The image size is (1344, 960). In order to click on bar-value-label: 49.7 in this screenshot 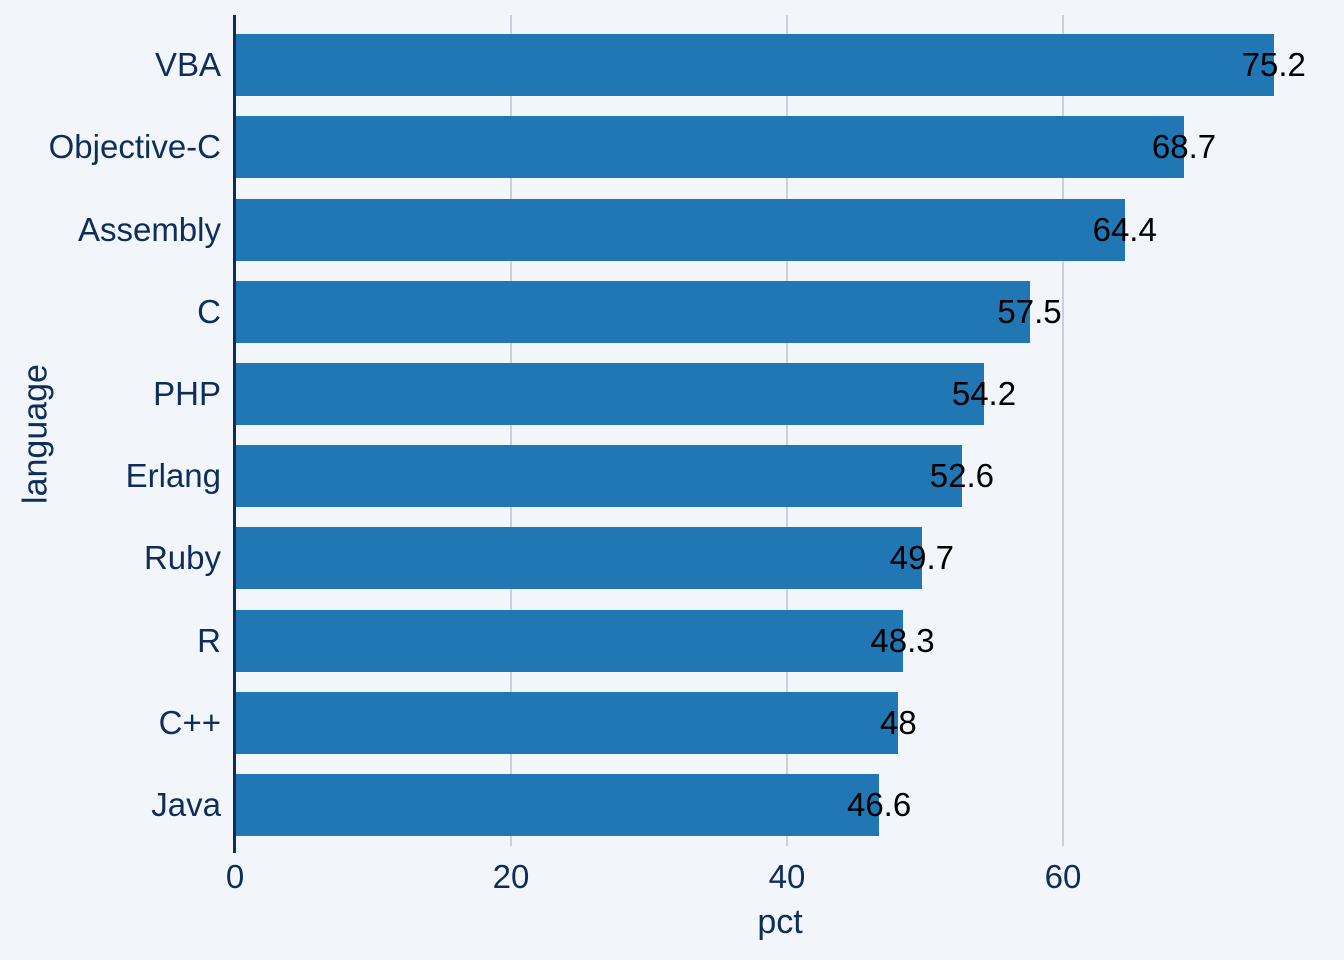, I will do `click(921, 558)`.